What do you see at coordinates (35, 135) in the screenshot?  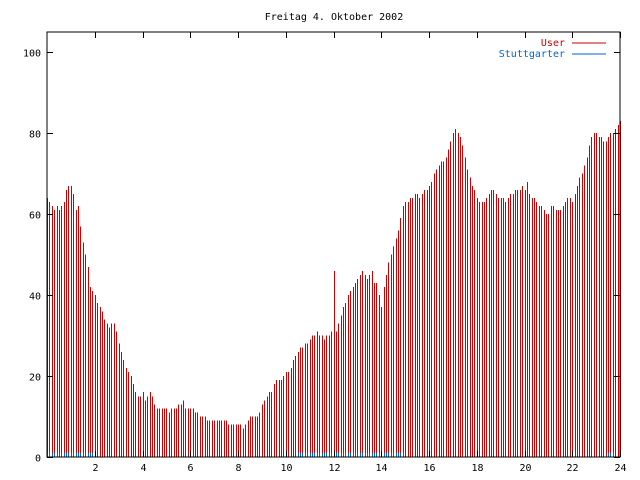 I see `y-tick-label: 80` at bounding box center [35, 135].